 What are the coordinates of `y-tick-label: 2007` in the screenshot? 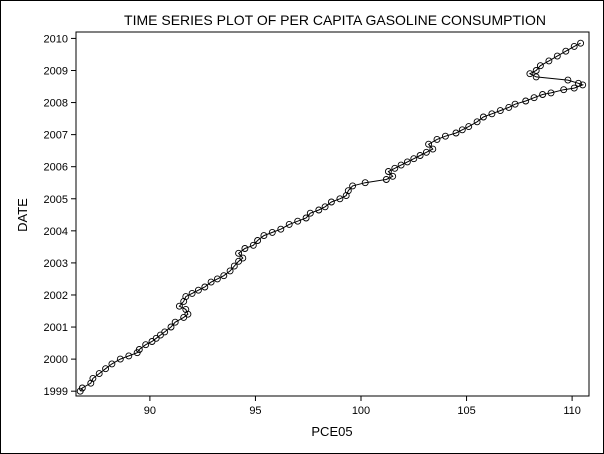 It's located at (56, 136).